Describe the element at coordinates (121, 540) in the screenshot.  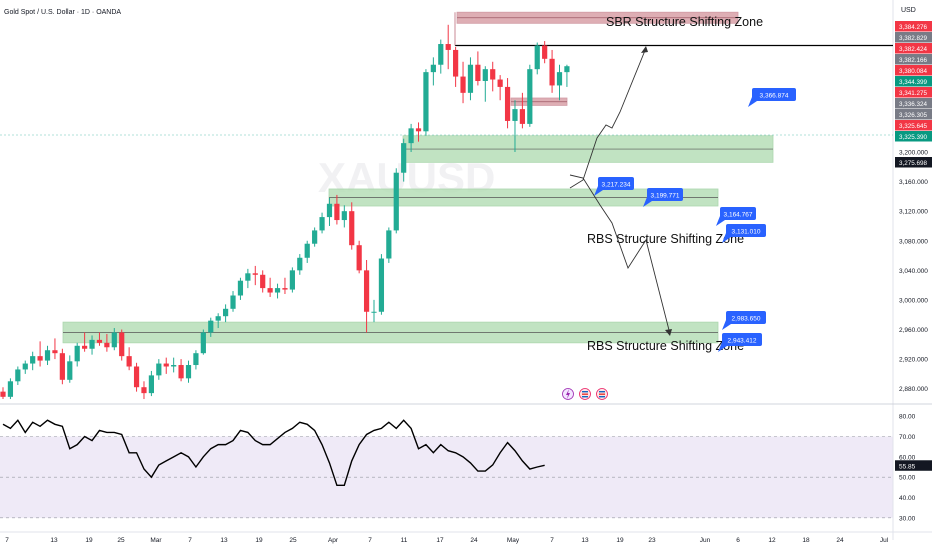
I see `time-axis-tick: 25` at that location.